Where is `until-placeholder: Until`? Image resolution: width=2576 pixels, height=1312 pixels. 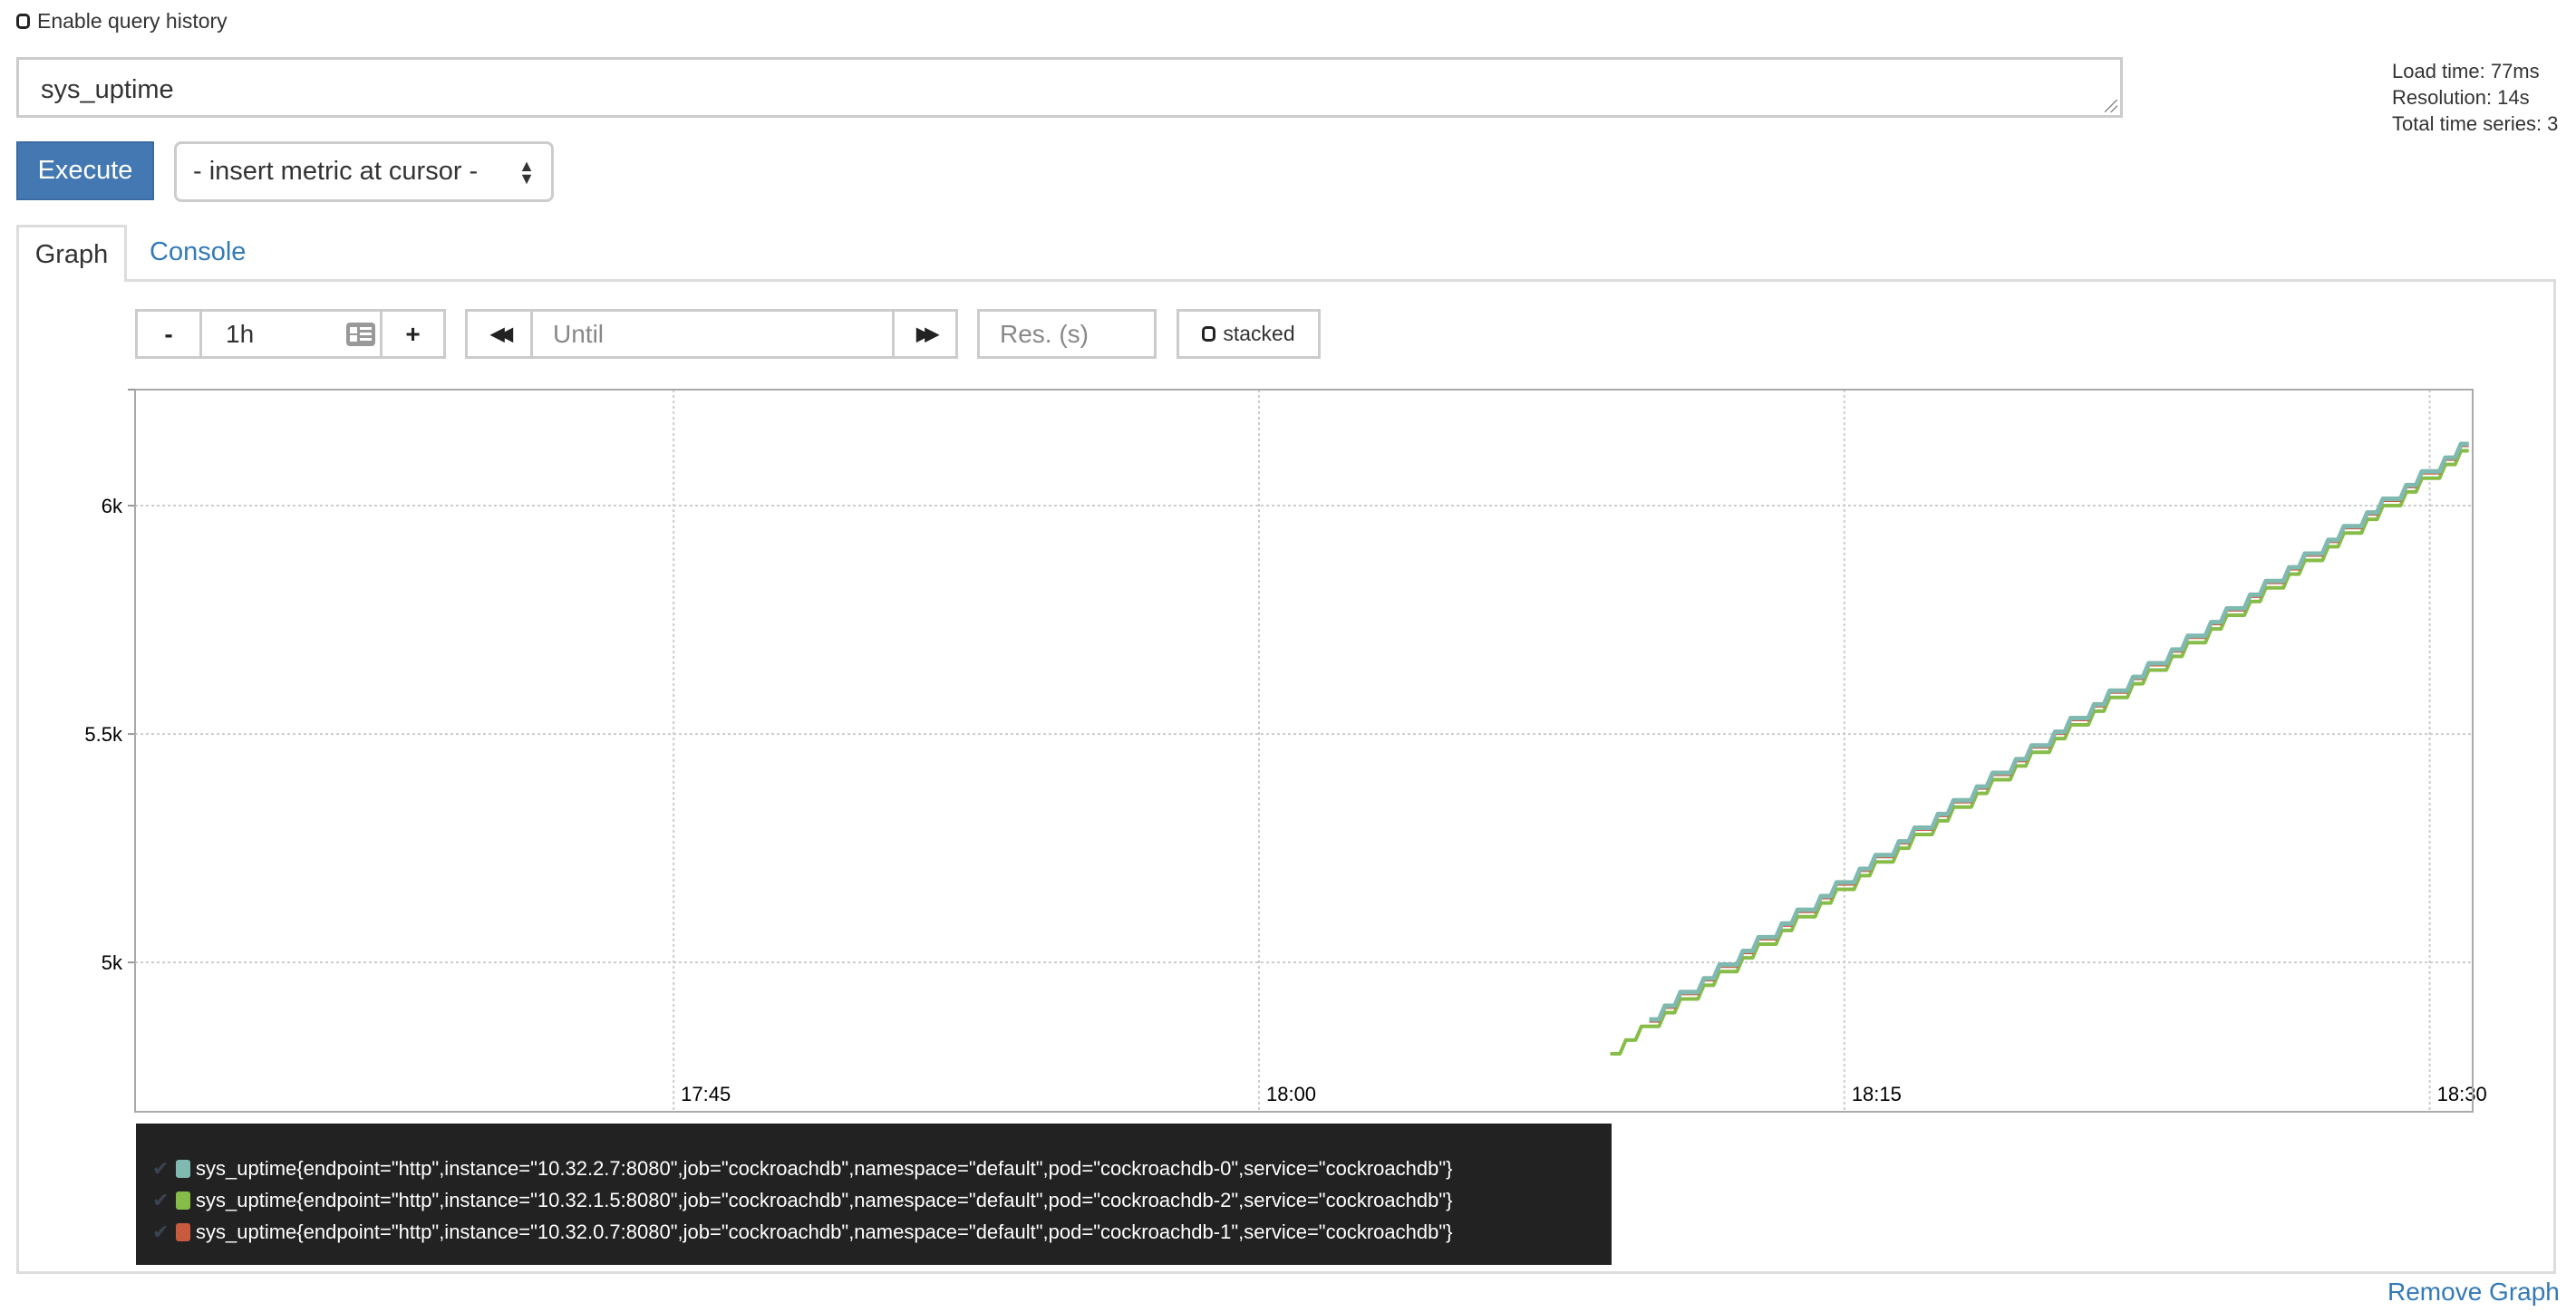 until-placeholder: Until is located at coordinates (579, 334).